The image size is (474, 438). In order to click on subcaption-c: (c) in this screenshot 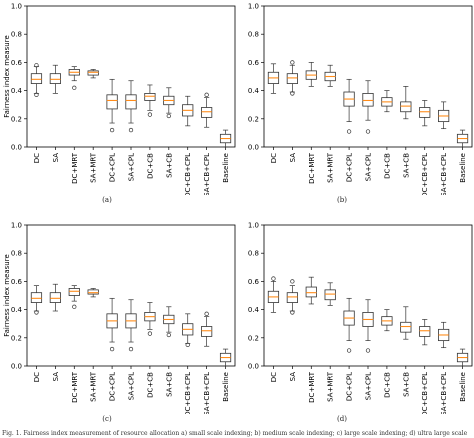, I will do `click(107, 419)`.